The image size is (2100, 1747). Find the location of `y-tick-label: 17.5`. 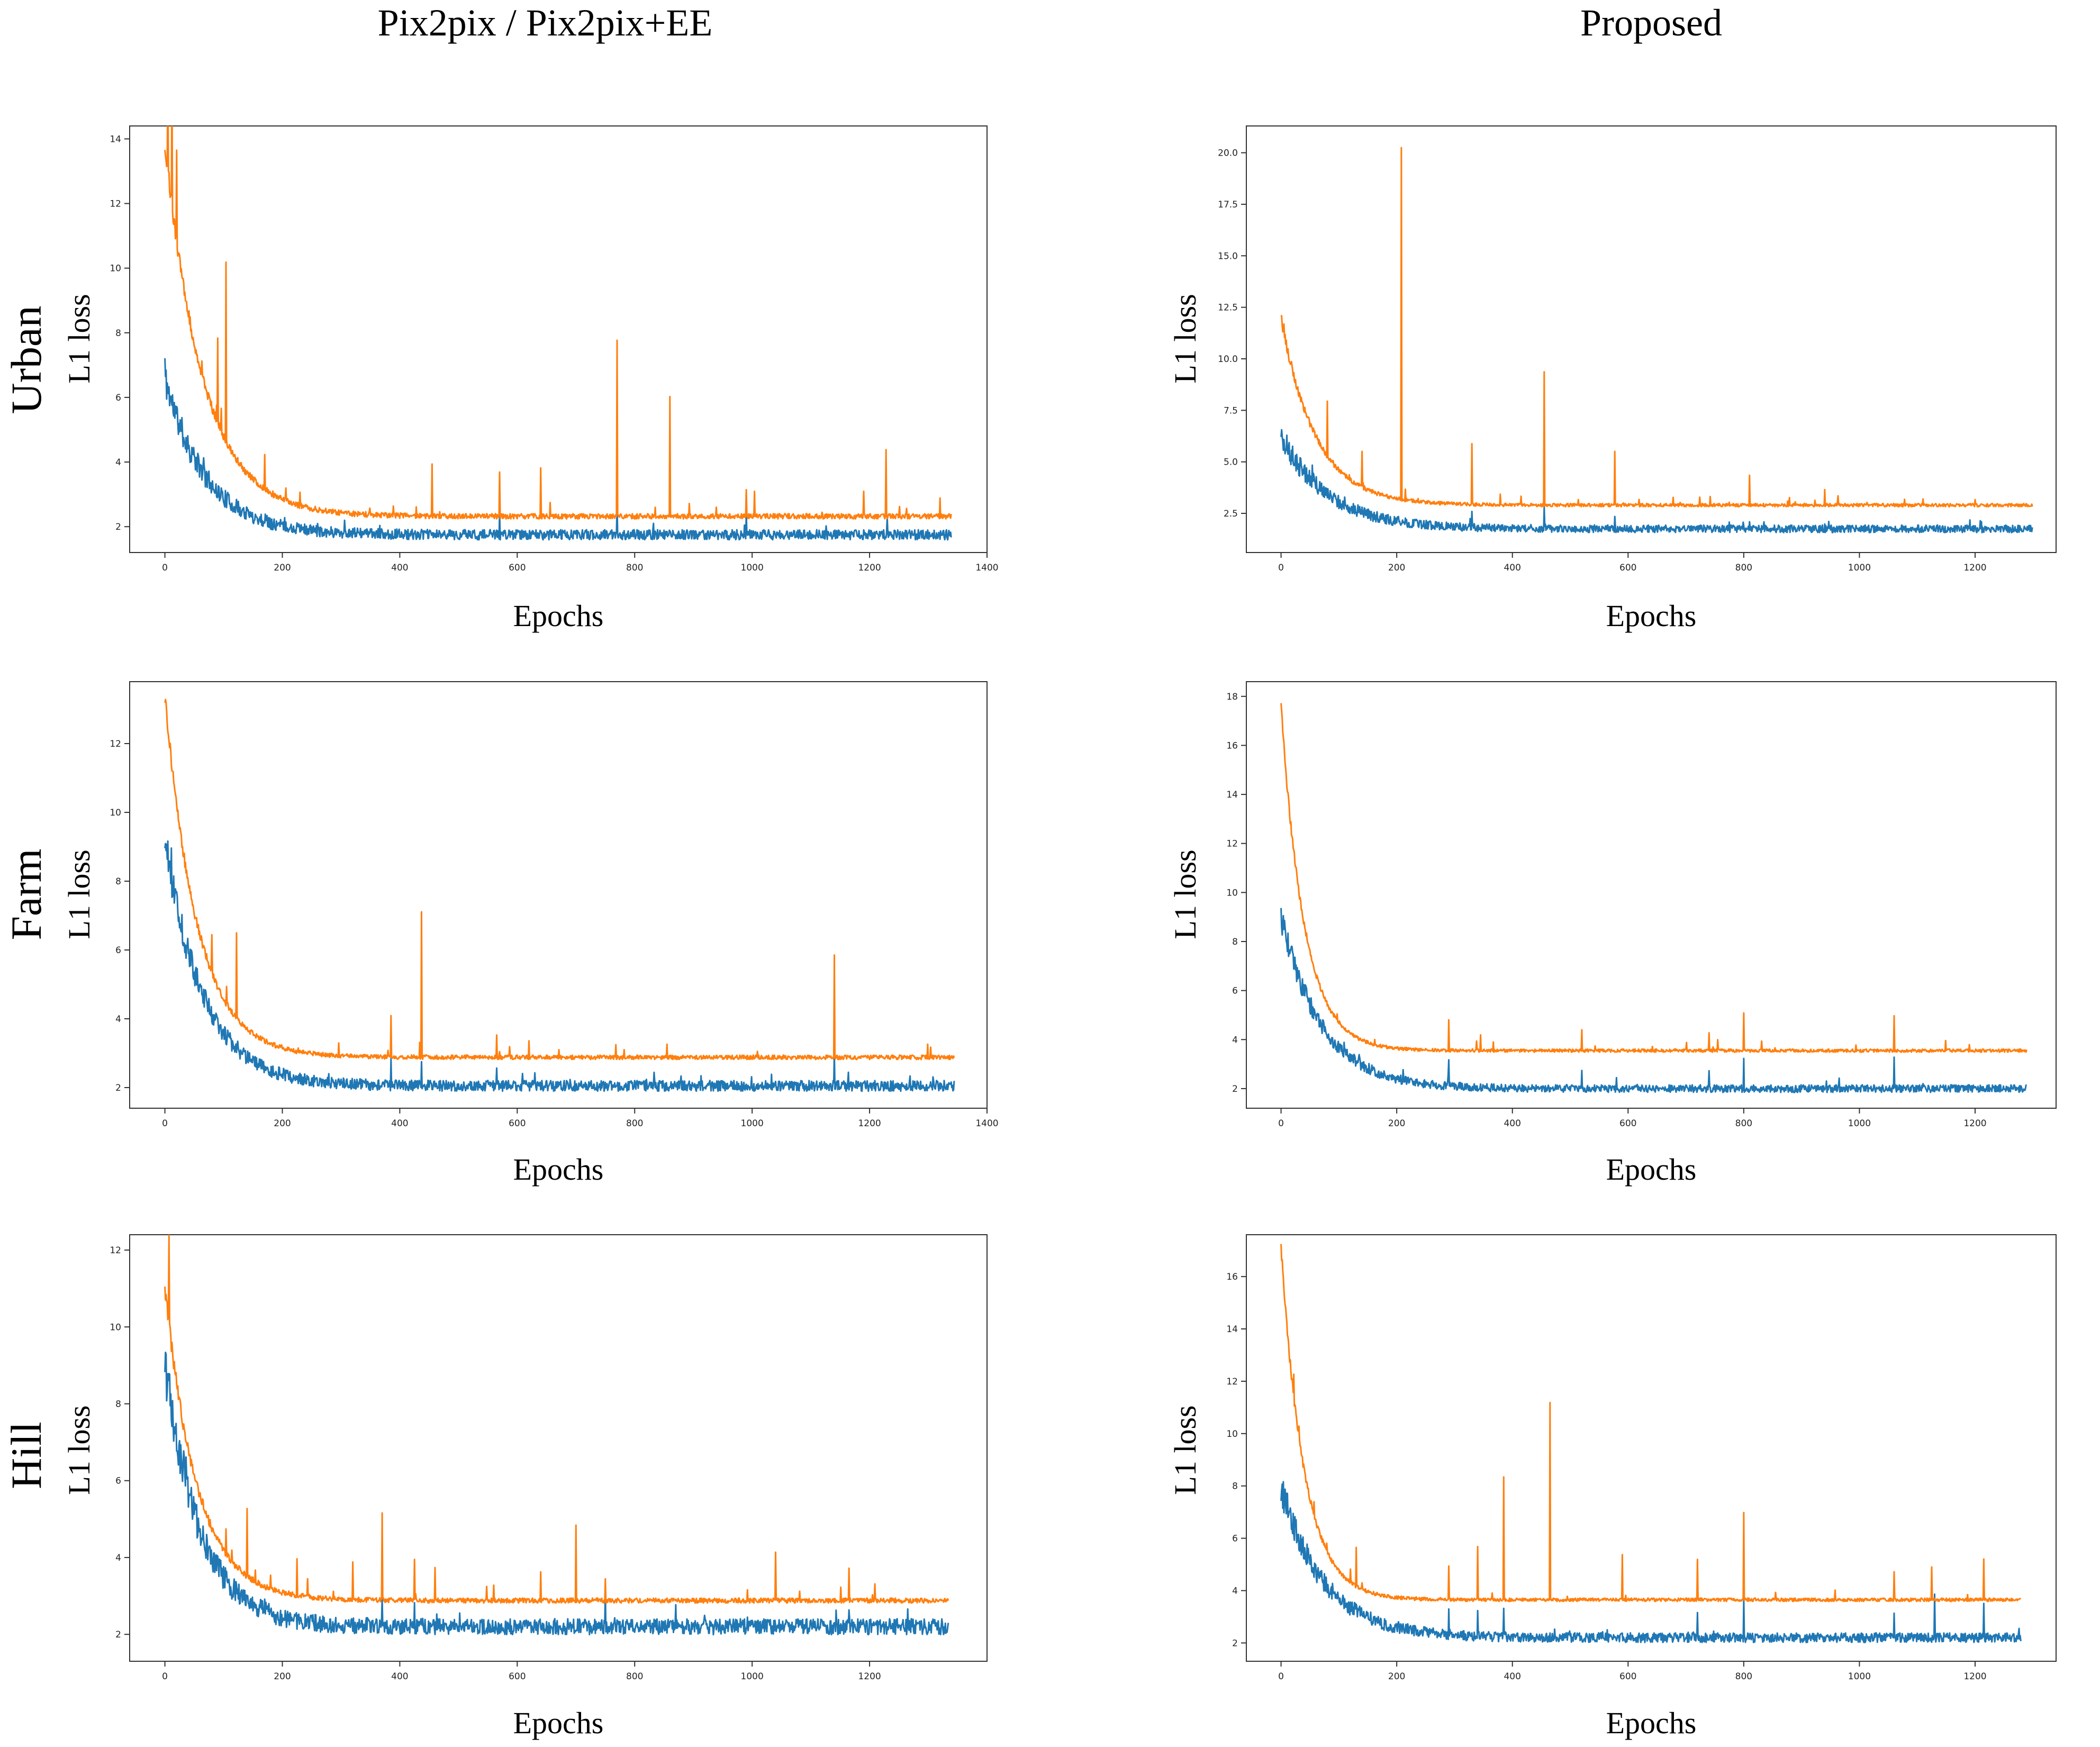

y-tick-label: 17.5 is located at coordinates (1228, 205).